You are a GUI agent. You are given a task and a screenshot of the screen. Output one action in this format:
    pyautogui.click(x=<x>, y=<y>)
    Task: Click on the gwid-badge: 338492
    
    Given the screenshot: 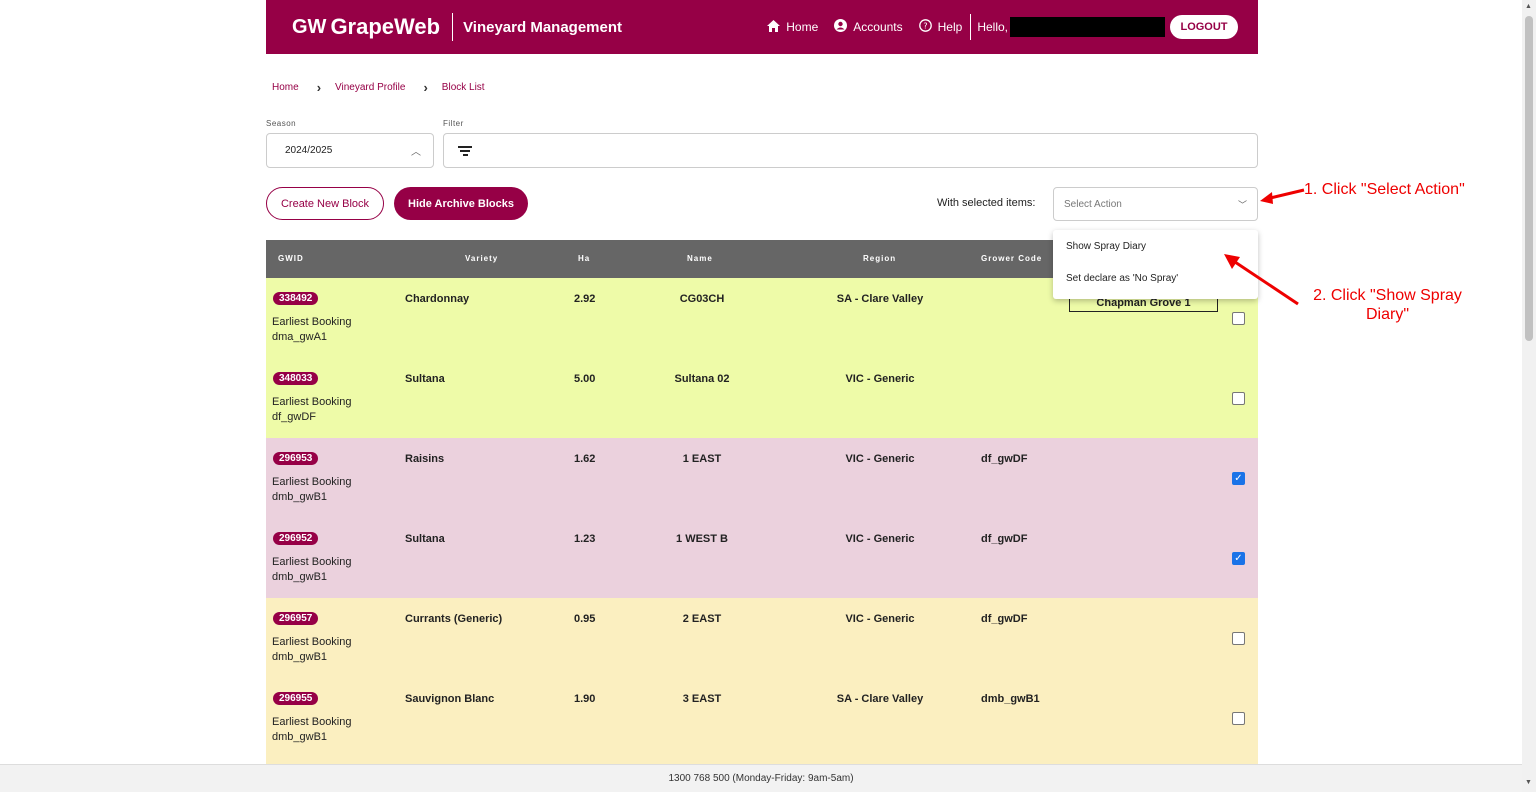 What is the action you would take?
    pyautogui.click(x=296, y=298)
    